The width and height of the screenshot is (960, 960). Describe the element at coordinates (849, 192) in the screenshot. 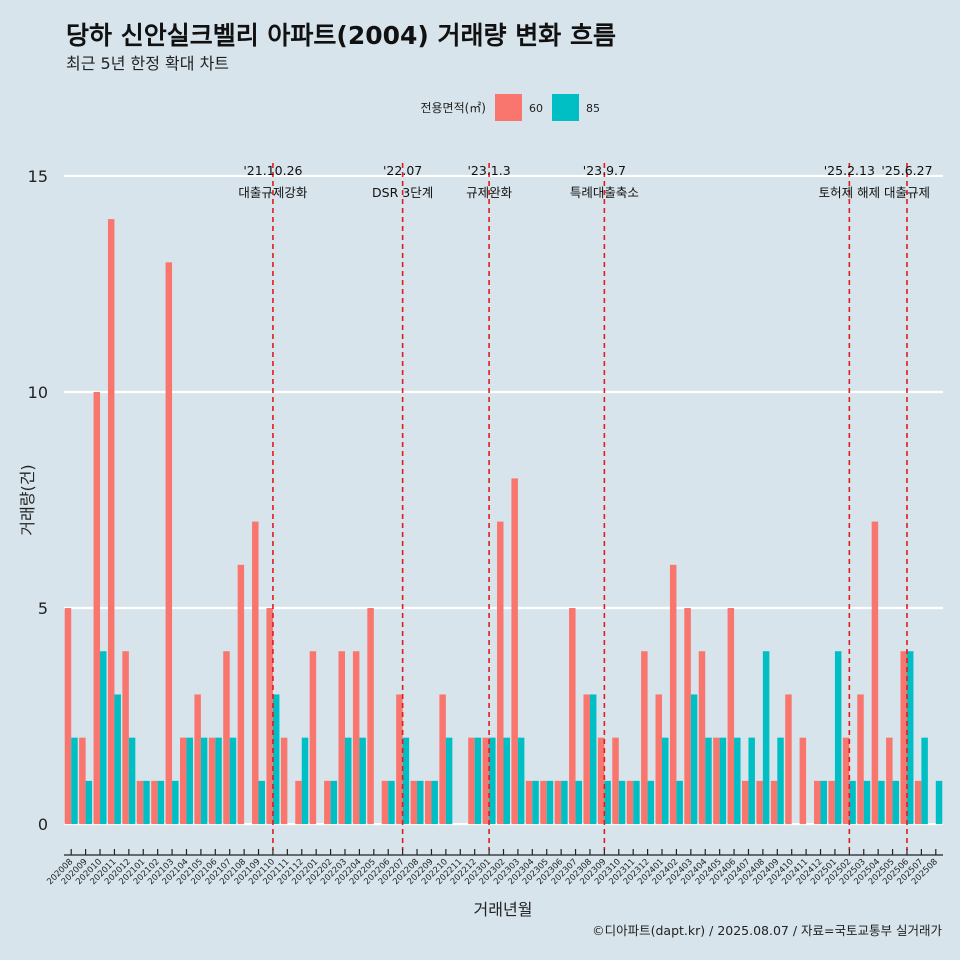

I see `event-description-label: 토허제 해제` at that location.